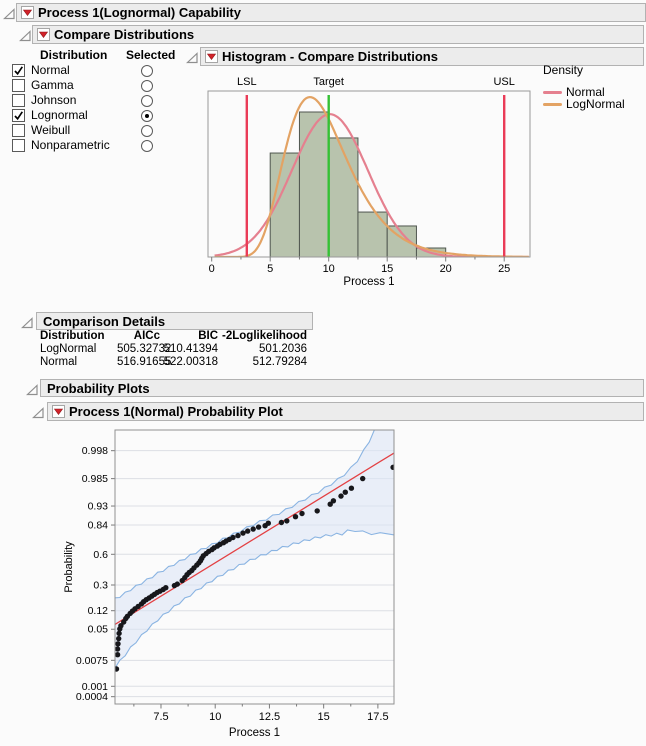 Image resolution: width=646 pixels, height=746 pixels. I want to click on svg-text: 10, so click(329, 269).